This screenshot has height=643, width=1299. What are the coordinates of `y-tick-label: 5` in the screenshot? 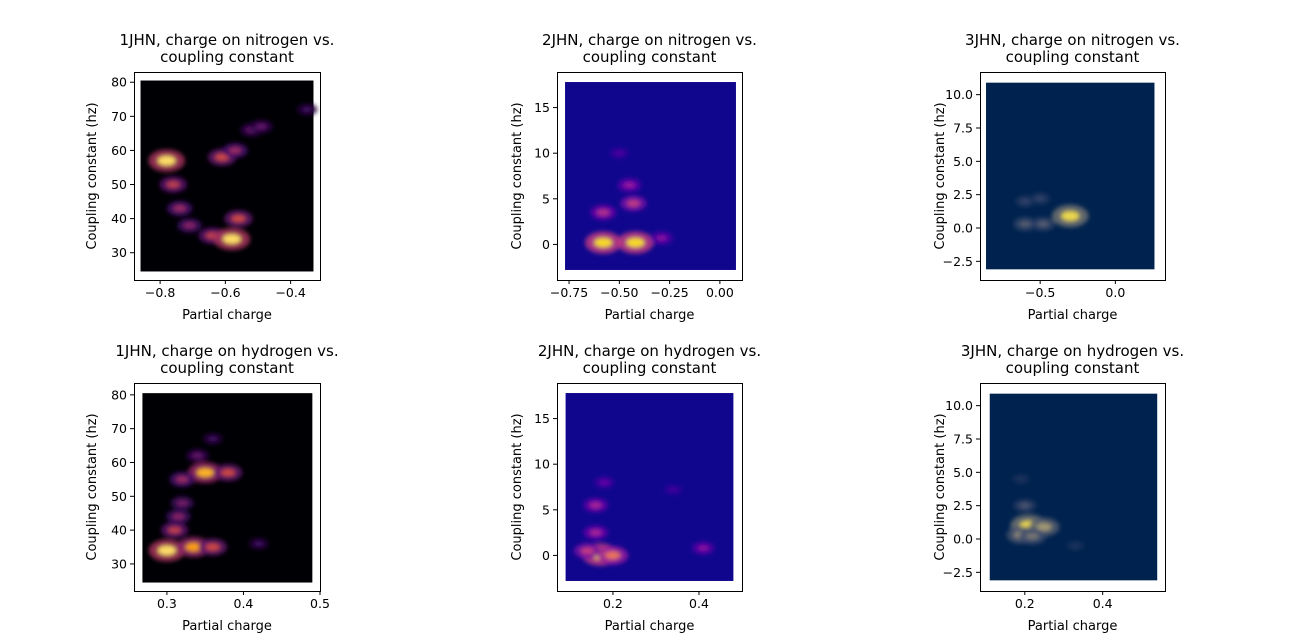 It's located at (546, 509).